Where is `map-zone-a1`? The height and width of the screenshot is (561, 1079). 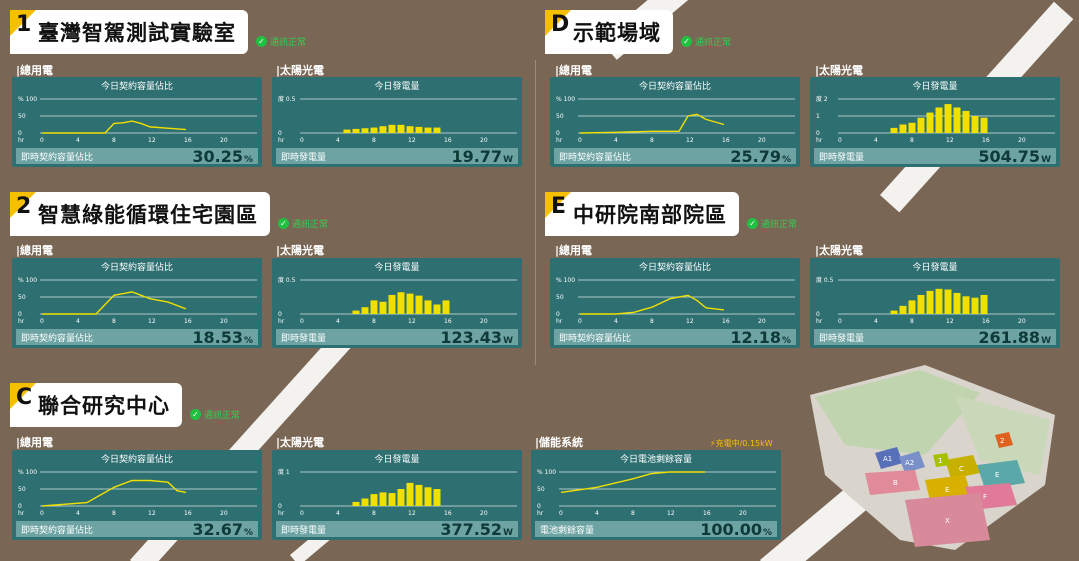
map-zone-a1 is located at coordinates (889, 458).